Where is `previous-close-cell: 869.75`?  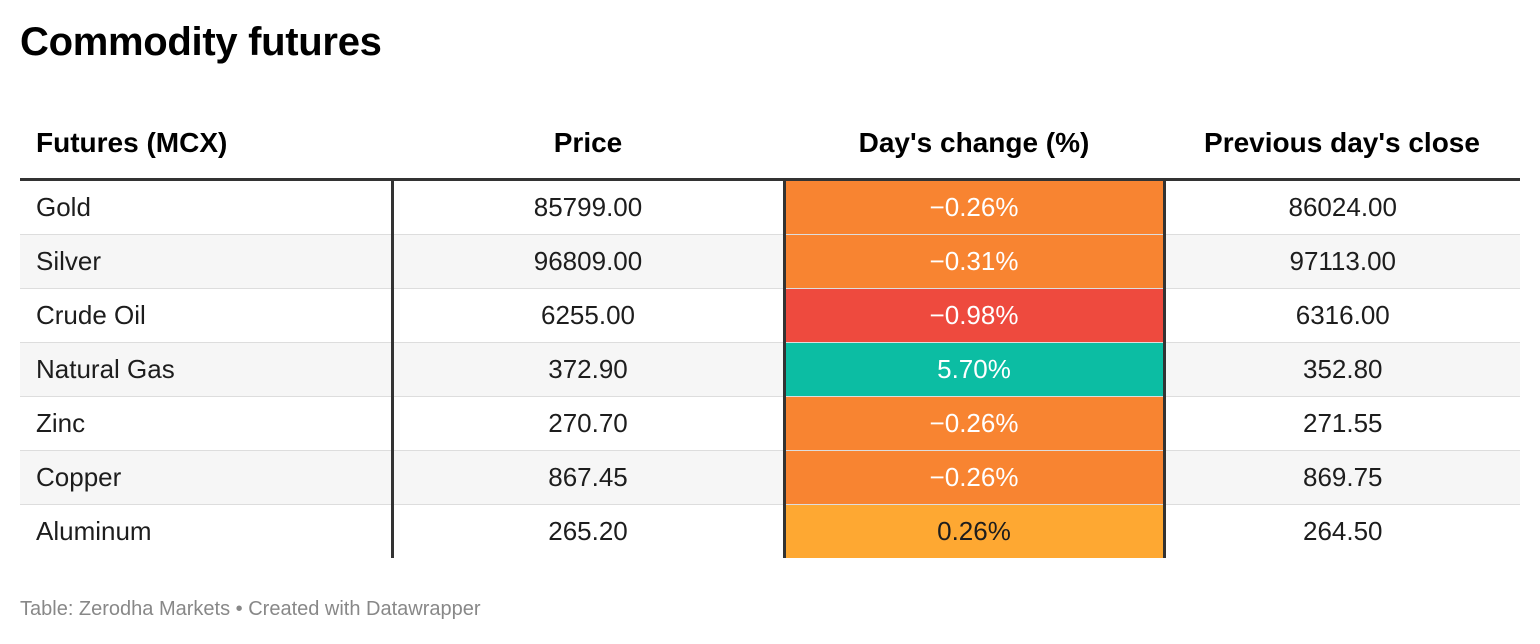 previous-close-cell: 869.75 is located at coordinates (1342, 477).